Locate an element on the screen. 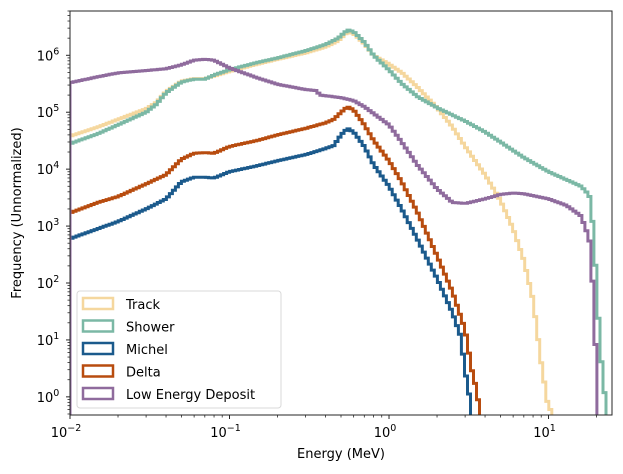  legend-item: Shower is located at coordinates (128, 327).